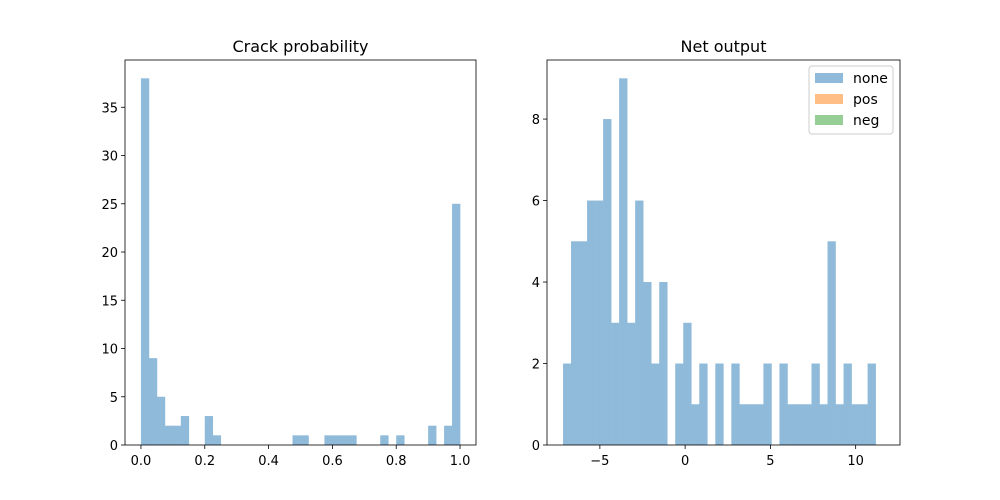  What do you see at coordinates (855, 461) in the screenshot?
I see `x-tick-label: 10` at bounding box center [855, 461].